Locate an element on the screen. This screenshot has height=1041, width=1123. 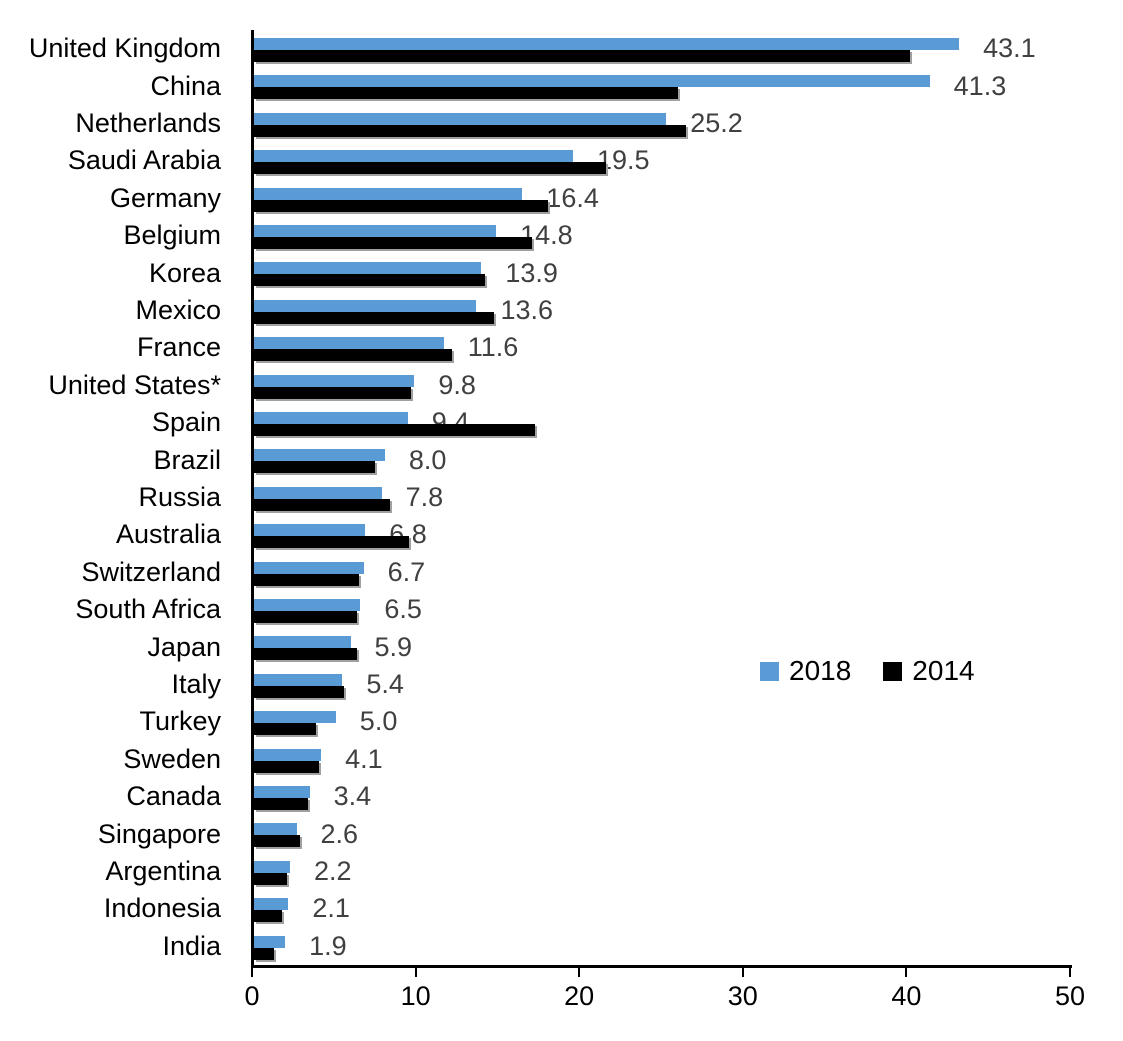
value-label: 9.8 is located at coordinates (457, 384).